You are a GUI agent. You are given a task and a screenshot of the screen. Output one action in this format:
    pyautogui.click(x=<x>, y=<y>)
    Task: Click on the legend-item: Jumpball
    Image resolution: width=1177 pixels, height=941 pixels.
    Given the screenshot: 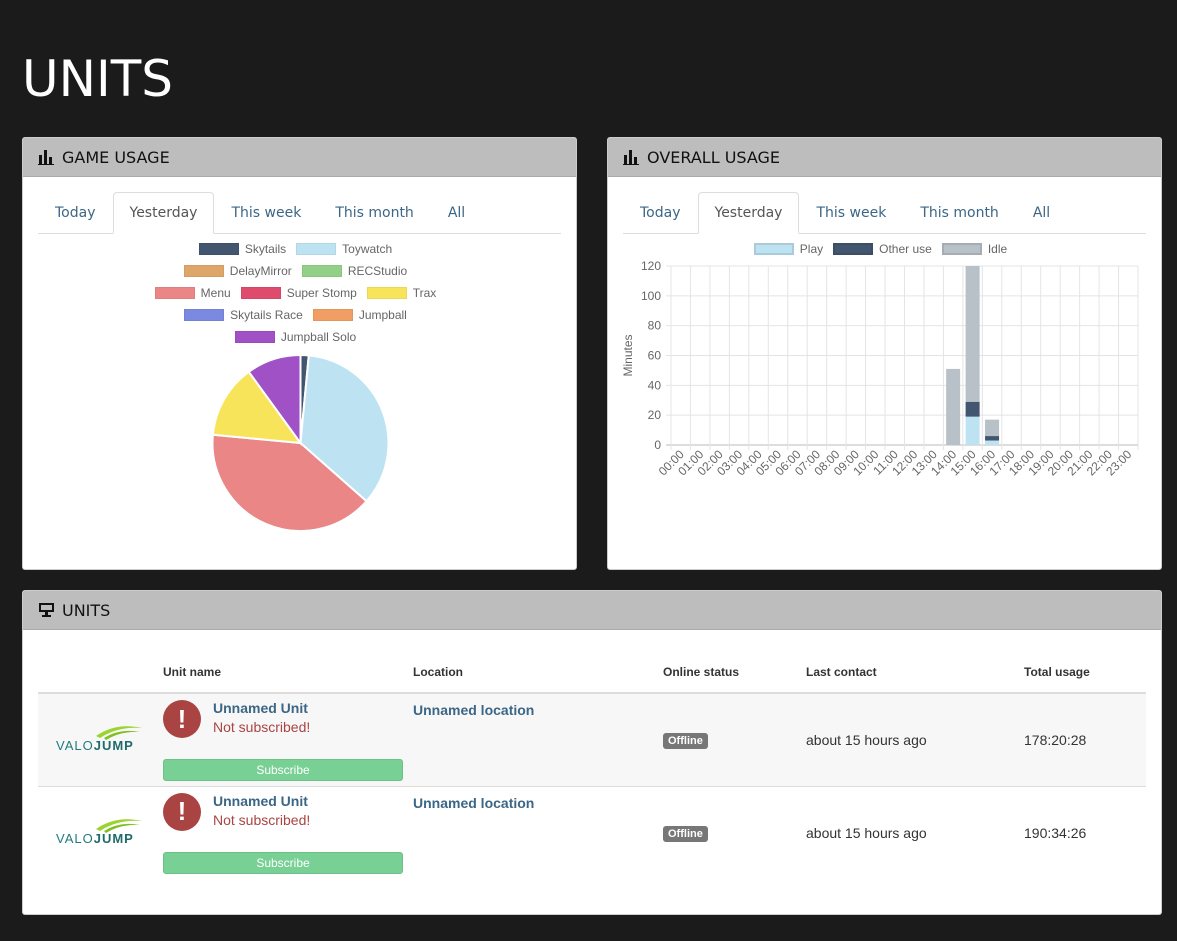 What is the action you would take?
    pyautogui.click(x=359, y=315)
    